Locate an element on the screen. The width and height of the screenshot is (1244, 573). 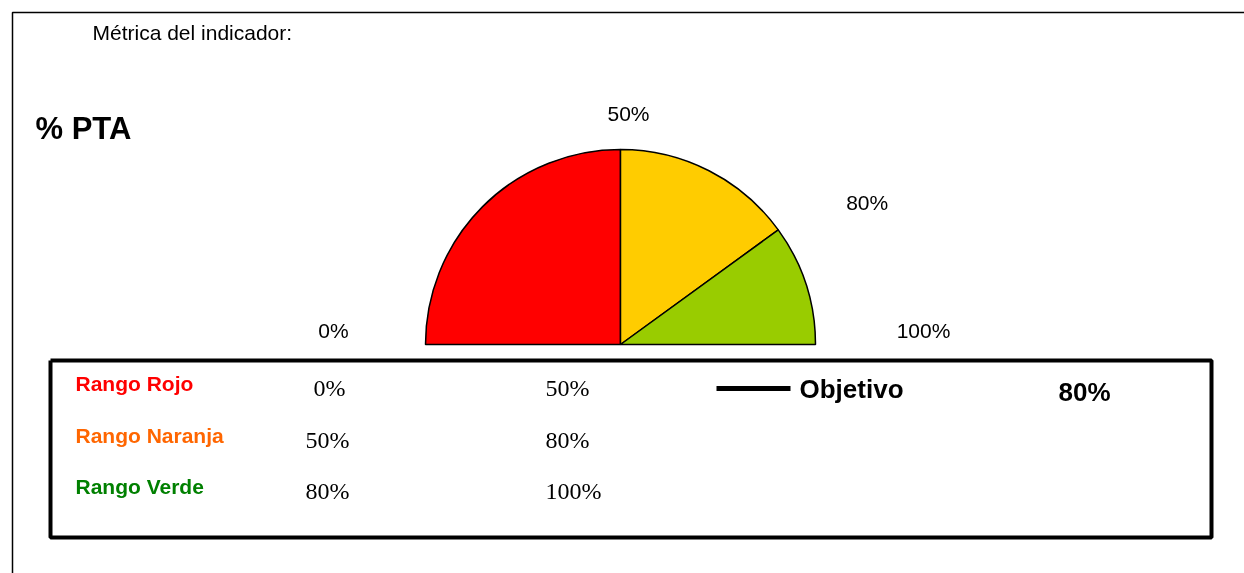
text: Rango Naranja is located at coordinates (150, 435).